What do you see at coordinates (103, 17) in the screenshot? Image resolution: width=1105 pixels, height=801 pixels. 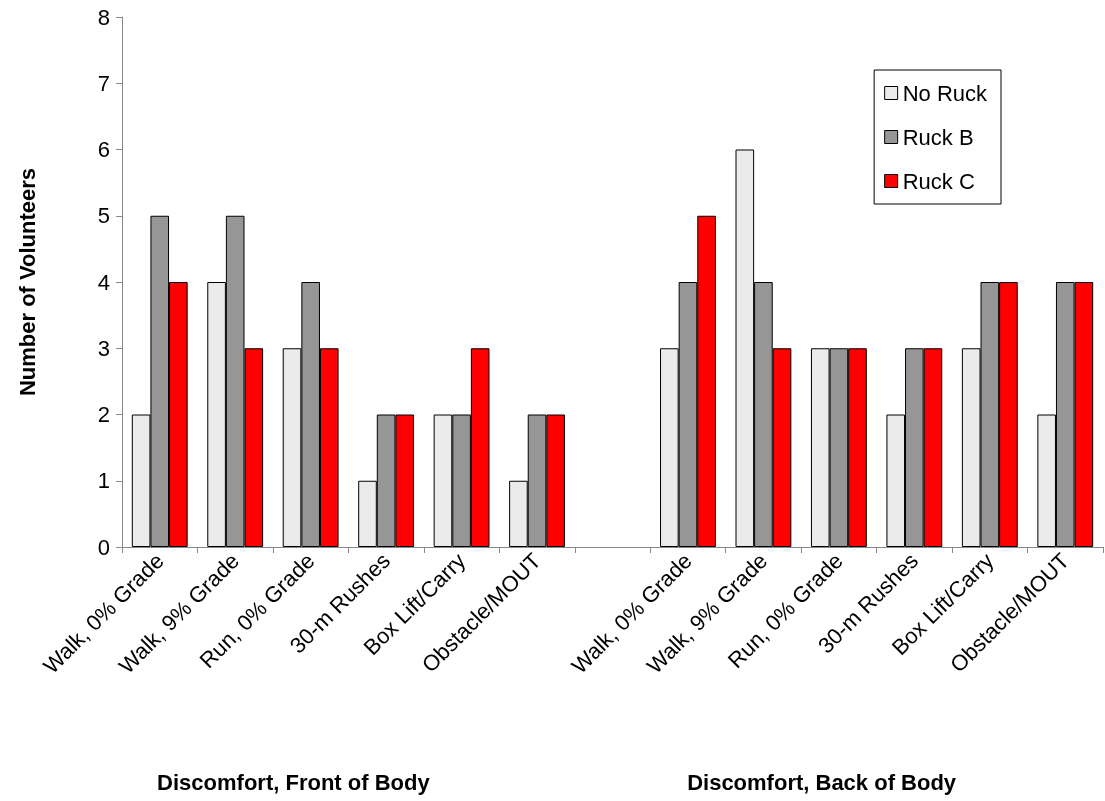 I see `y-tick-label: 8` at bounding box center [103, 17].